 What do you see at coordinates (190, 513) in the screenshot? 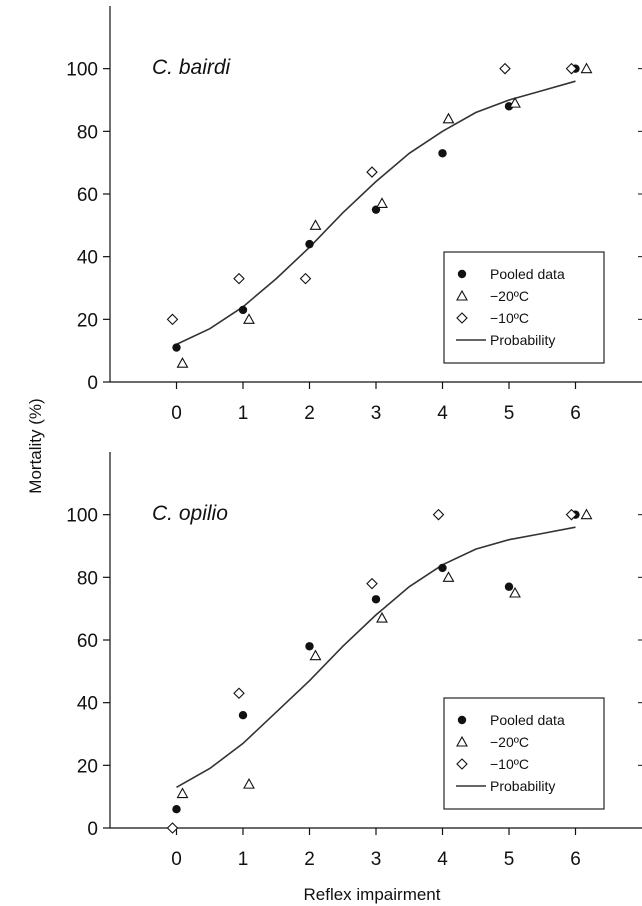
I see `panel-title: C. opilio` at bounding box center [190, 513].